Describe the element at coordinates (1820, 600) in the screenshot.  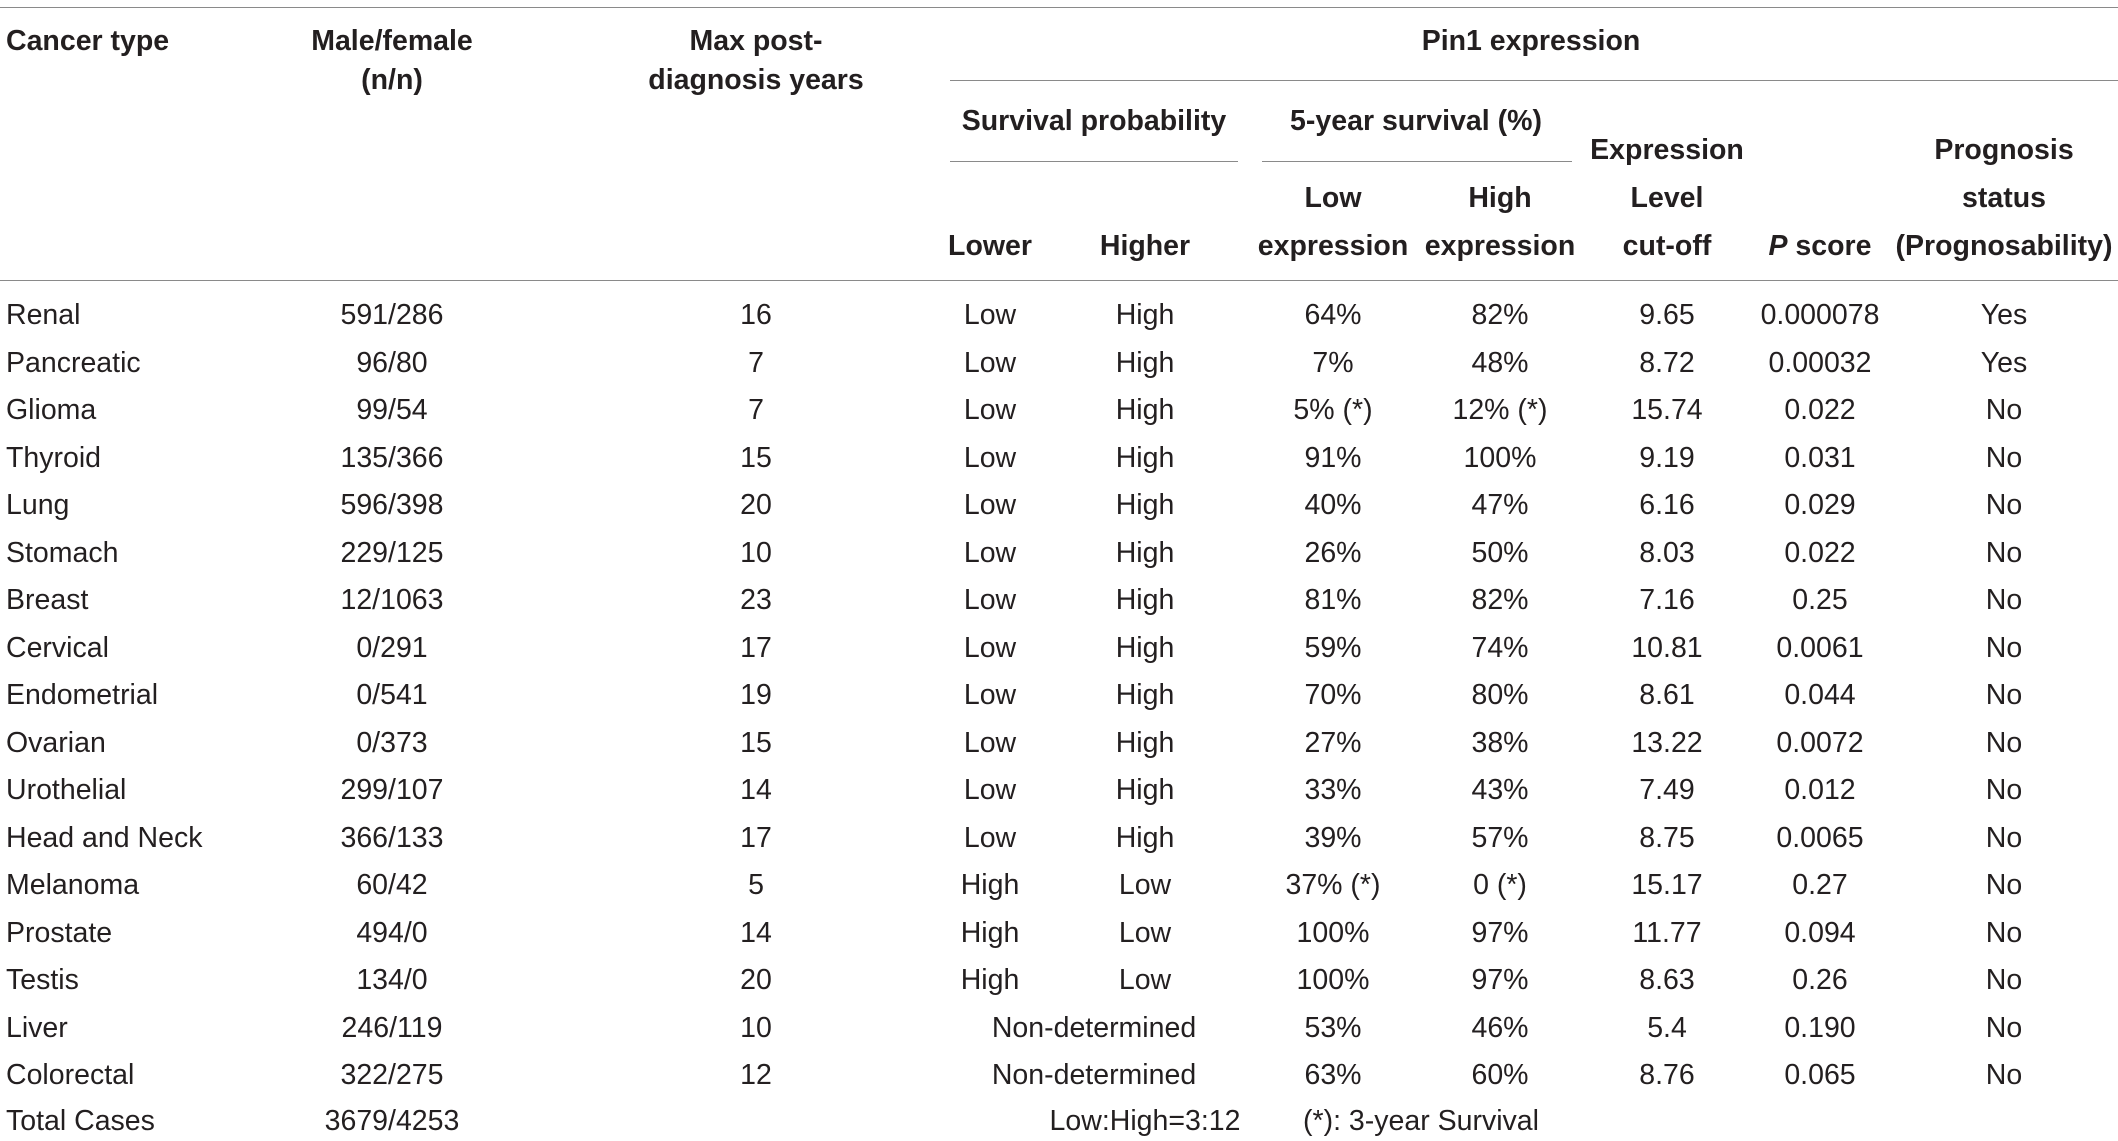
I see `cell-p-score: 0.25` at that location.